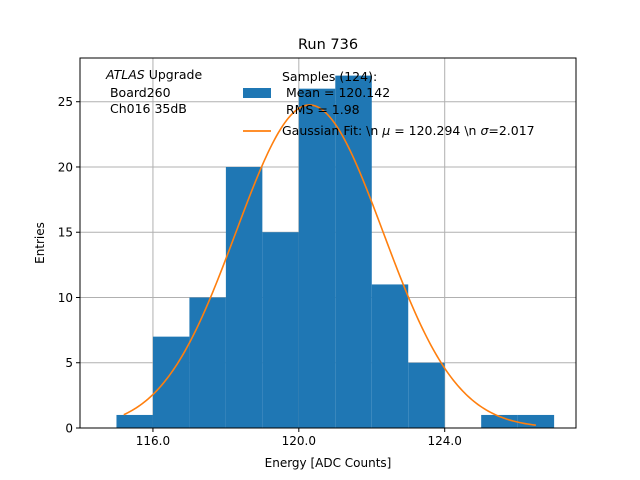 This screenshot has width=640, height=480. Describe the element at coordinates (125, 74) in the screenshot. I see `annotation-atlas: ATLAS` at that location.